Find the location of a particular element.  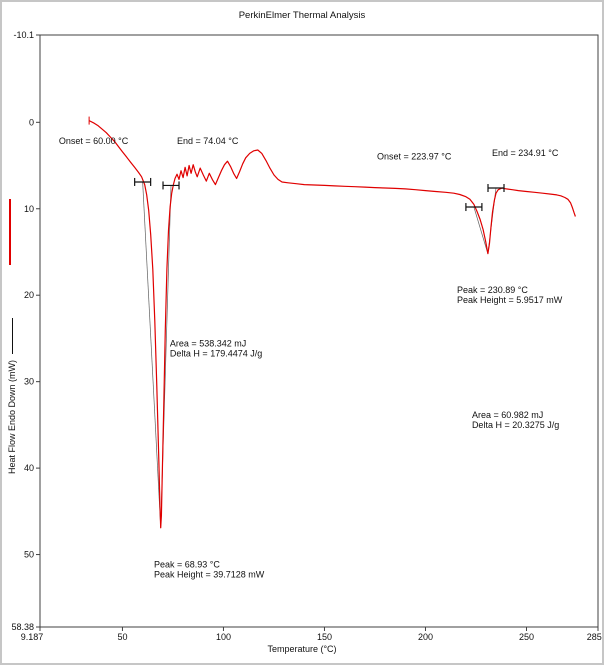

annotation-peak-1: Peak Height = 39.7128 mW is located at coordinates (209, 575).